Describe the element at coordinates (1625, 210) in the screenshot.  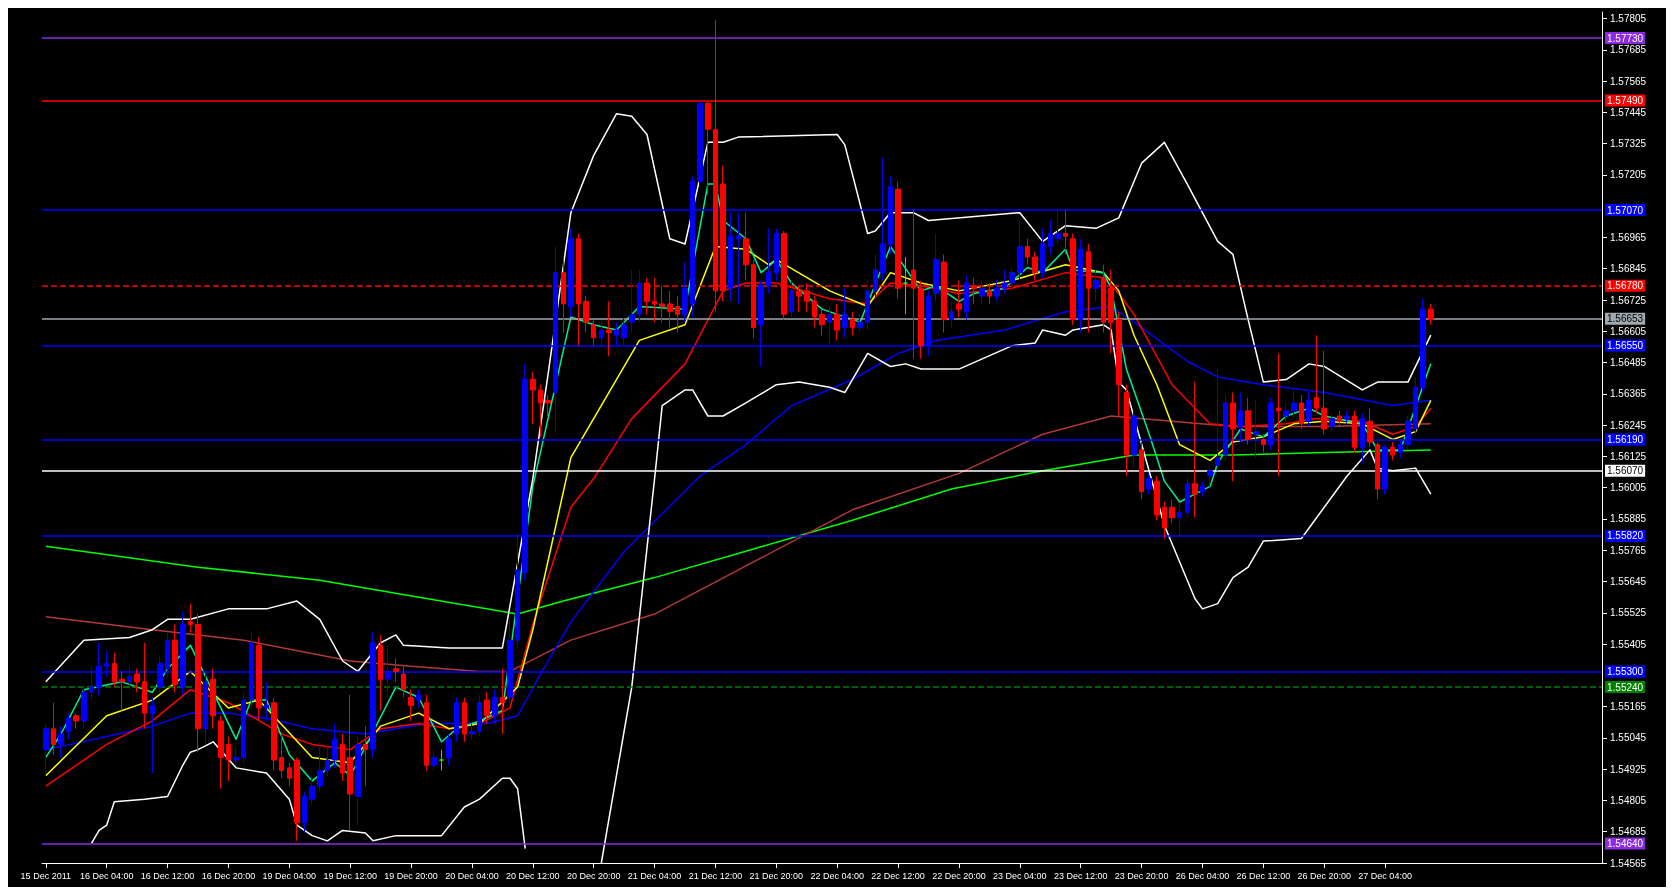
I see `ref-line-label: 1.57070` at that location.